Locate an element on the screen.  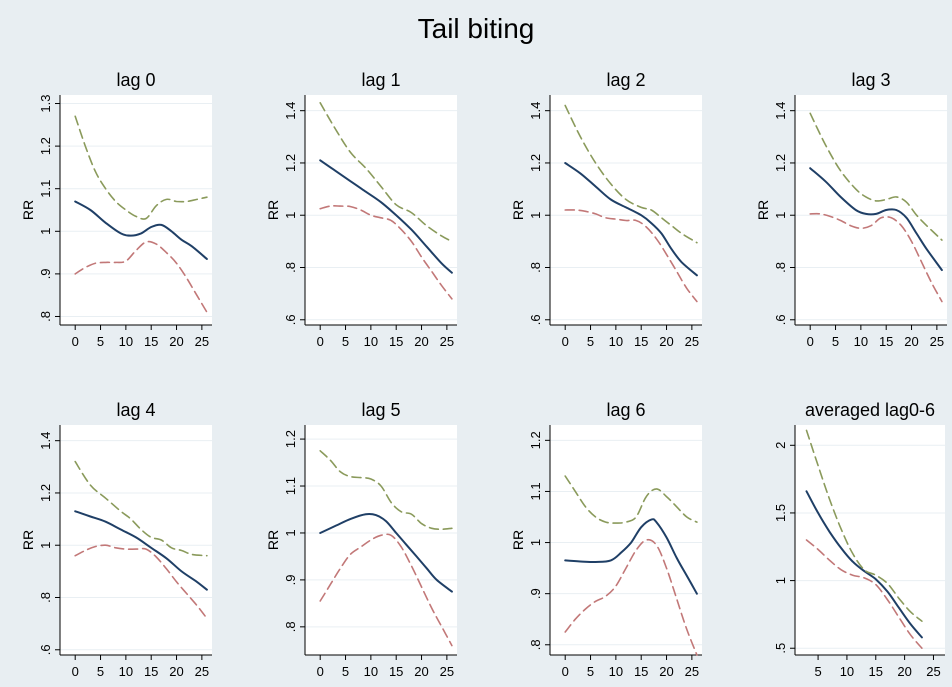
panel-title: lag 5 is located at coordinates (380, 410).